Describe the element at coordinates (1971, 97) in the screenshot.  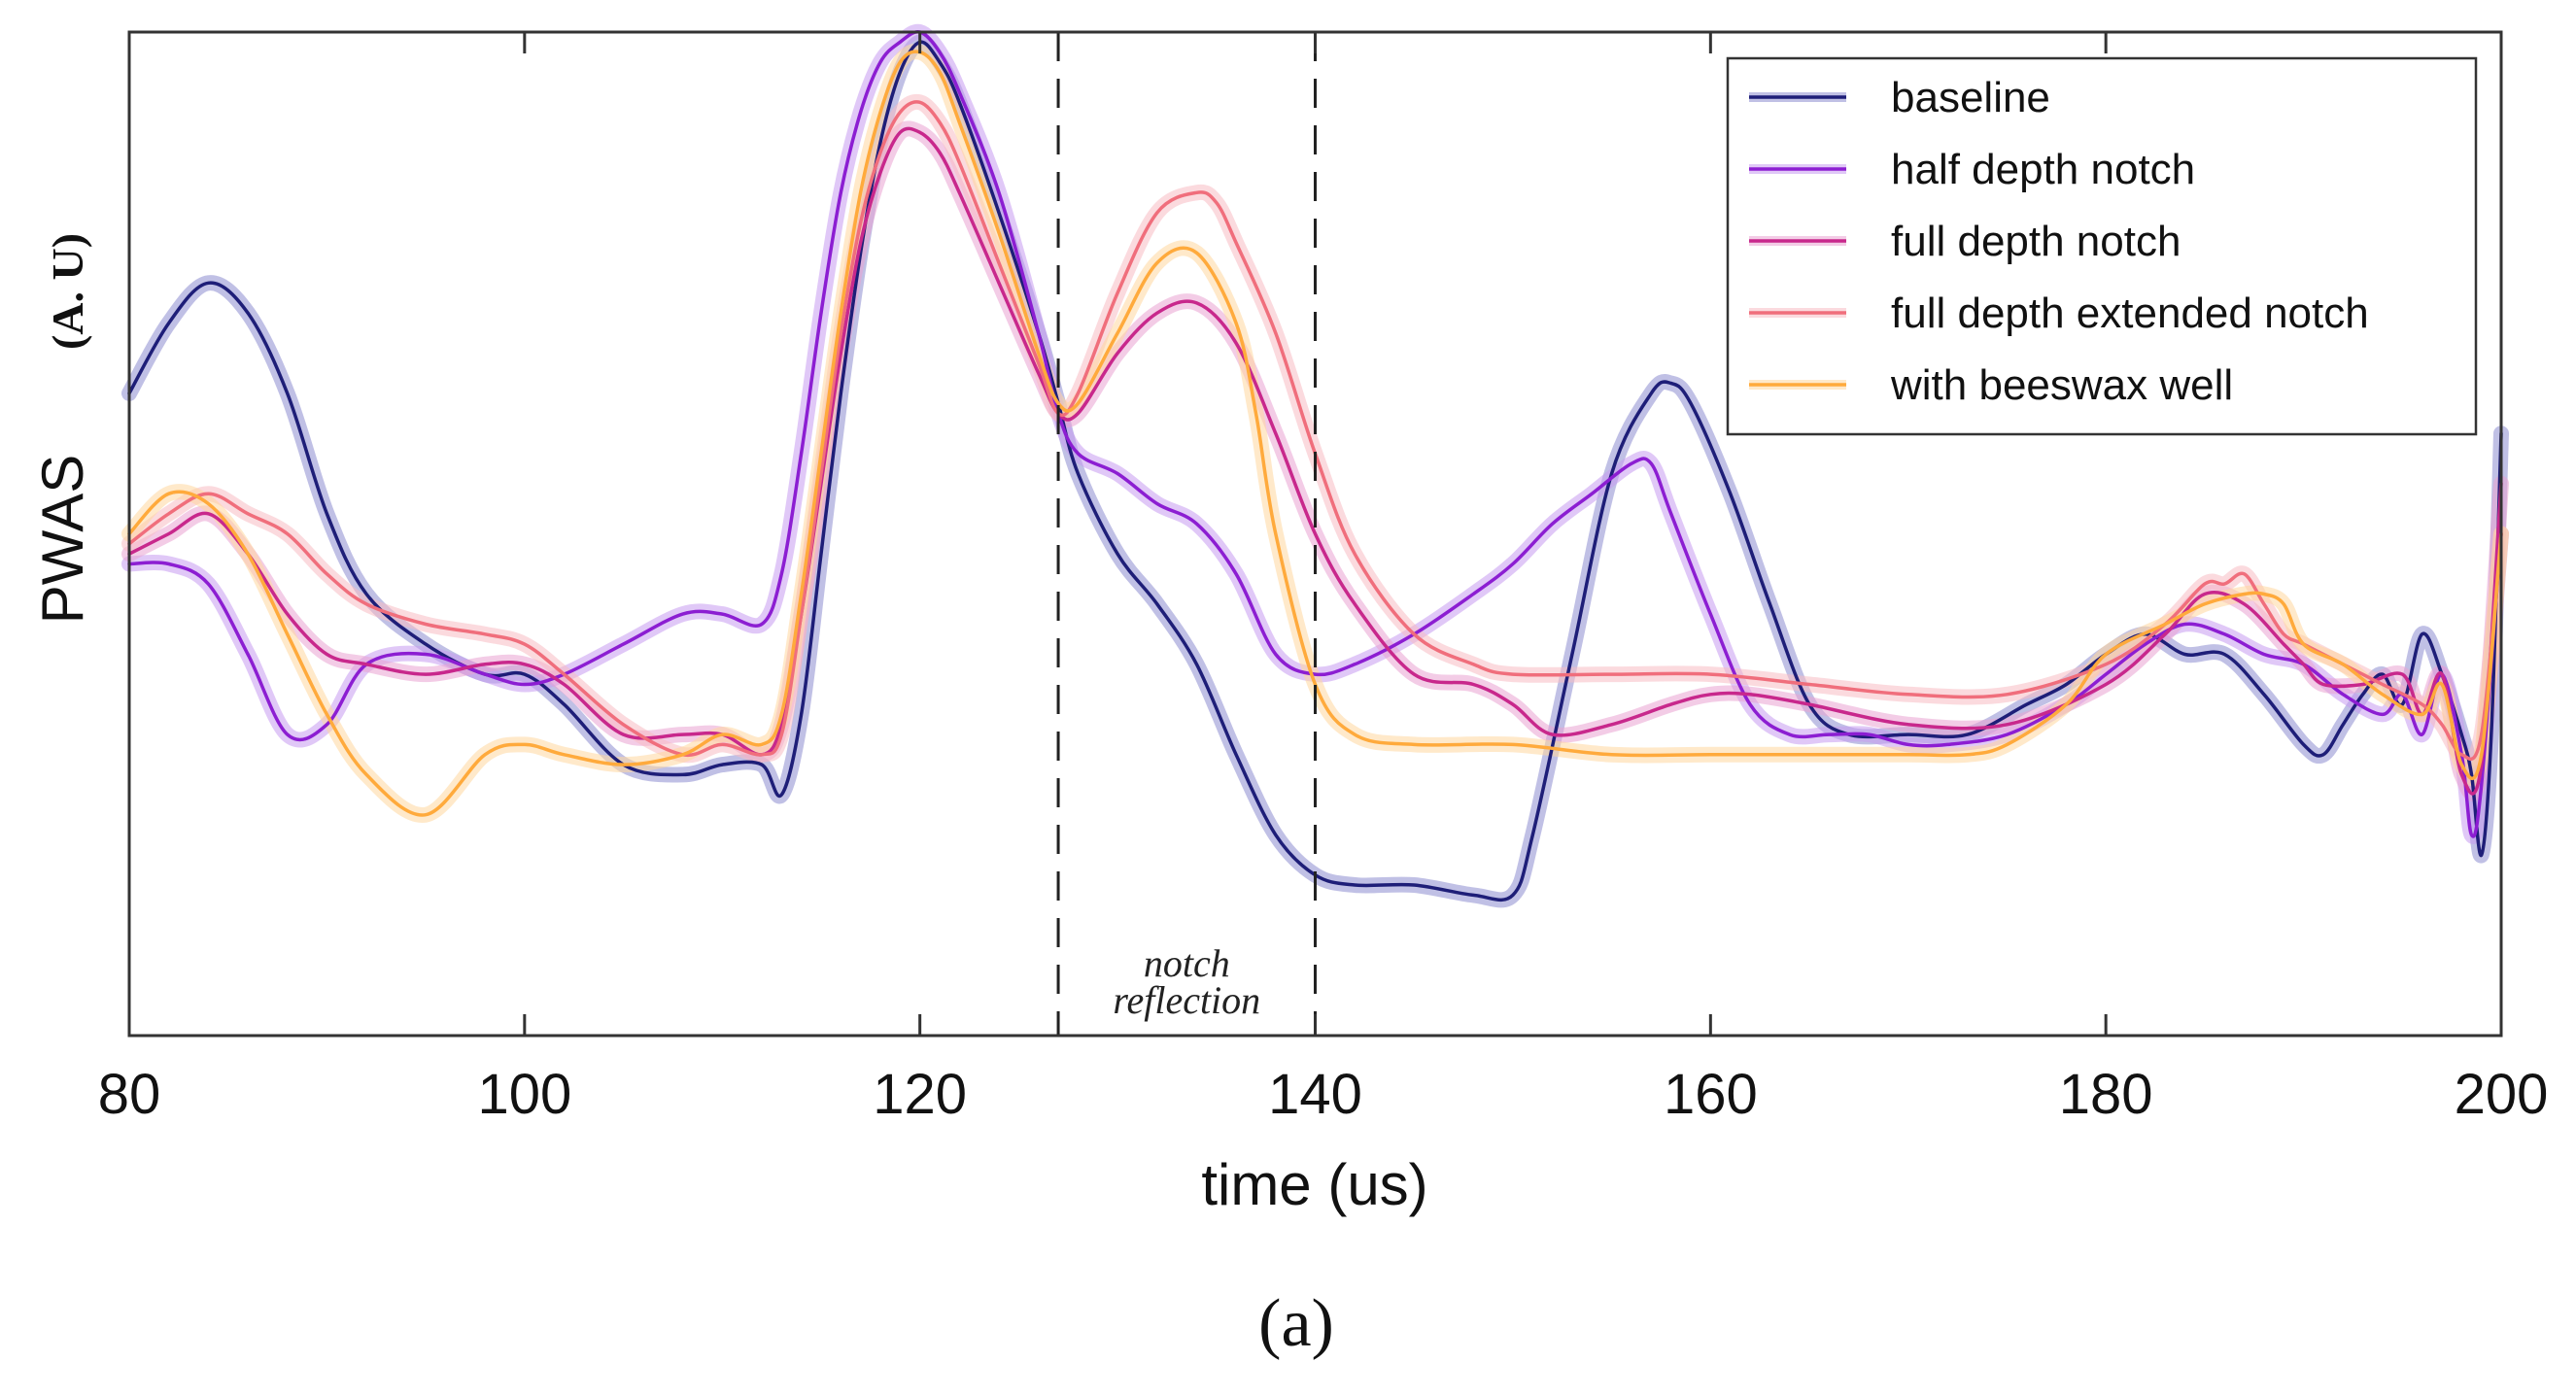
I see `legend-label-baseline: baseline` at that location.